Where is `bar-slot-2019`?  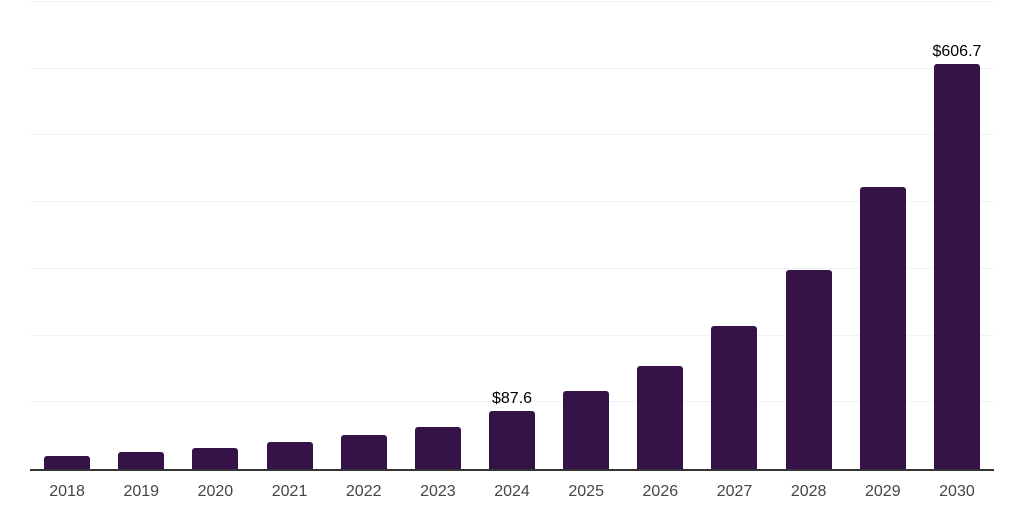
bar-slot-2019 is located at coordinates (141, 235).